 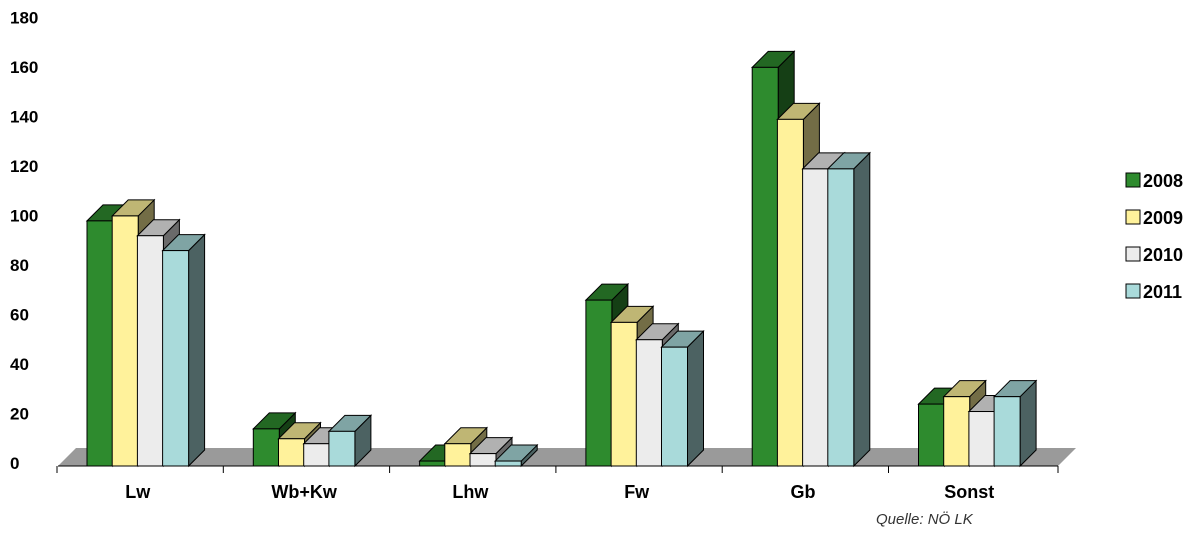 I want to click on x-category-label: Wb+Kw, so click(x=304, y=492).